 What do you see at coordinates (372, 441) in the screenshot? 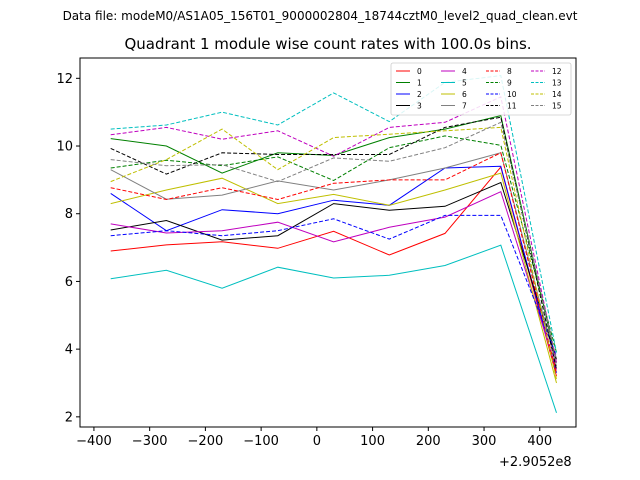
I see `x-tick-label: 100` at bounding box center [372, 441].